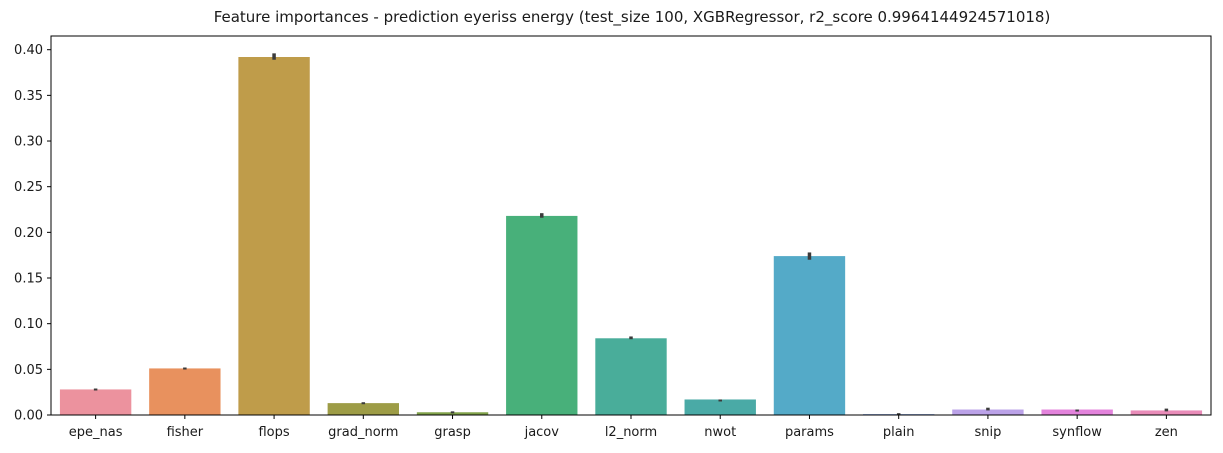 The image size is (1223, 453). What do you see at coordinates (28, 279) in the screenshot?
I see `y-tick-label: 0.15` at bounding box center [28, 279].